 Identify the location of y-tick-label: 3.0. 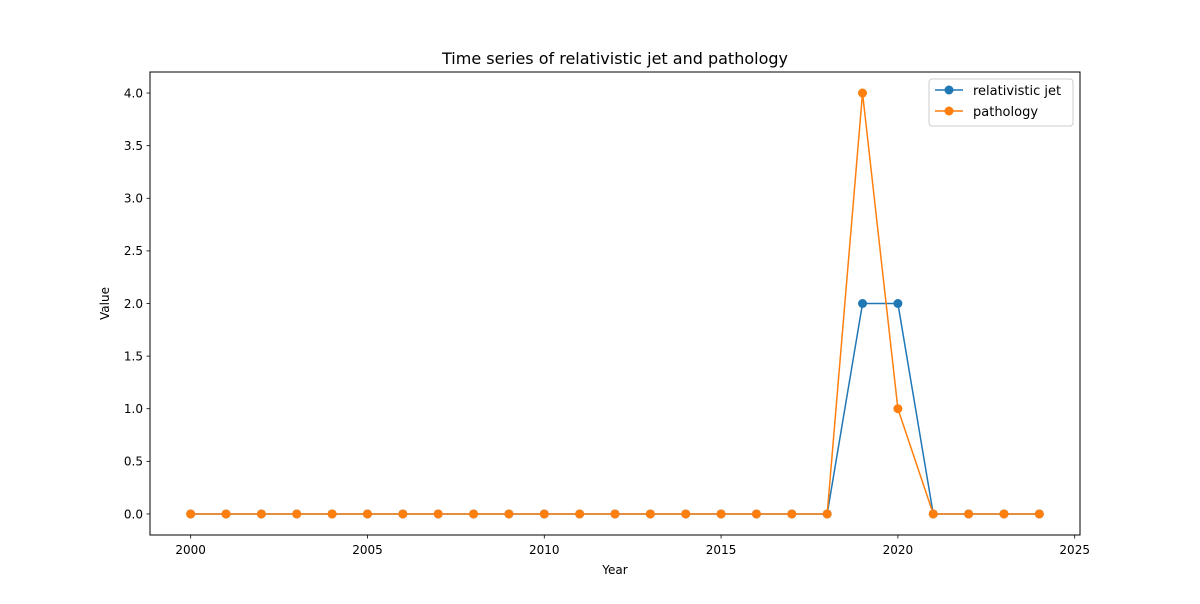
(133, 199).